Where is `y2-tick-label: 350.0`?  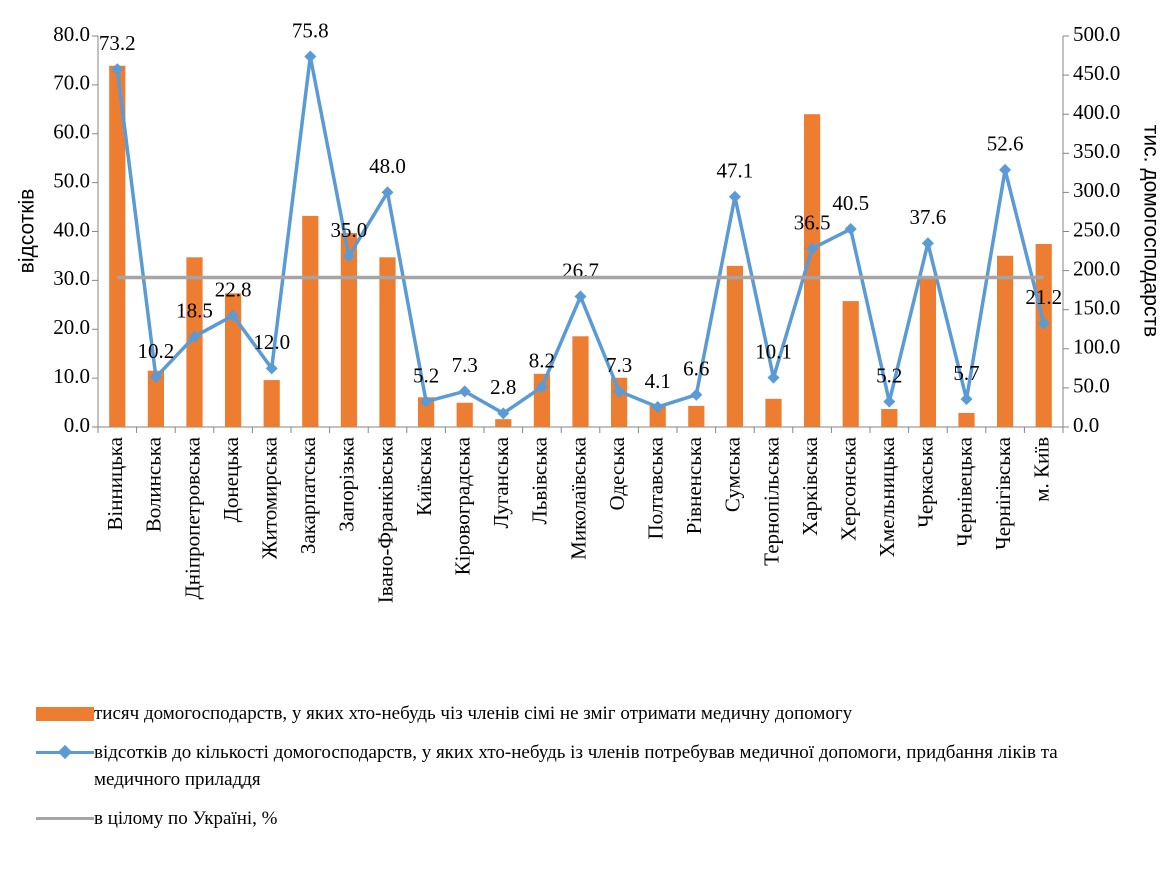 y2-tick-label: 350.0 is located at coordinates (1096, 151).